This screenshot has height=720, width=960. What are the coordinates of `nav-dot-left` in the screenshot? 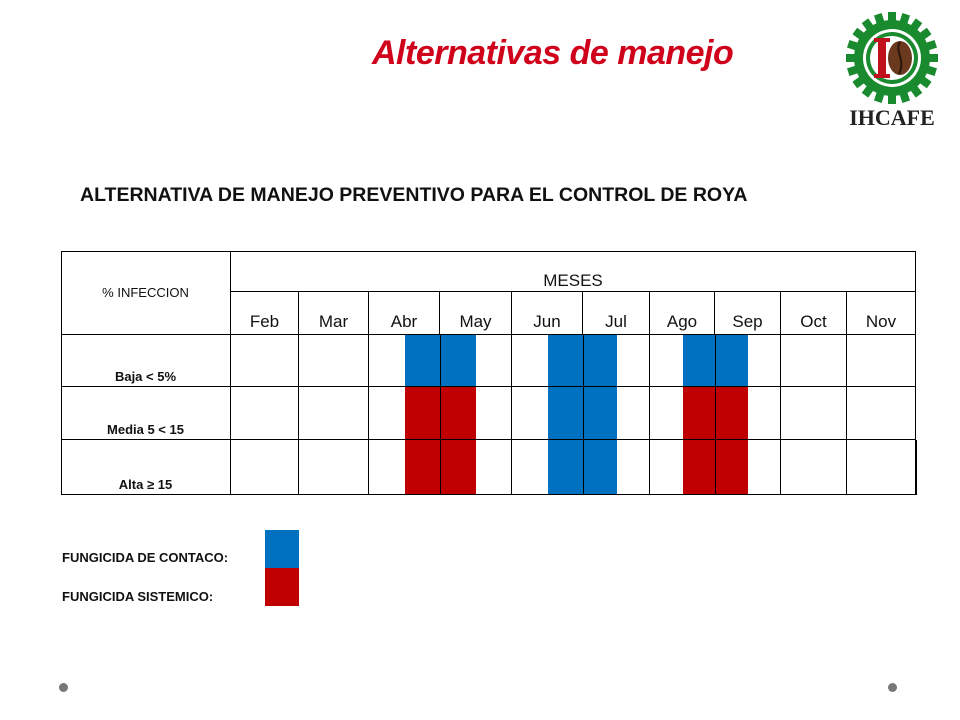 It's located at (63, 687).